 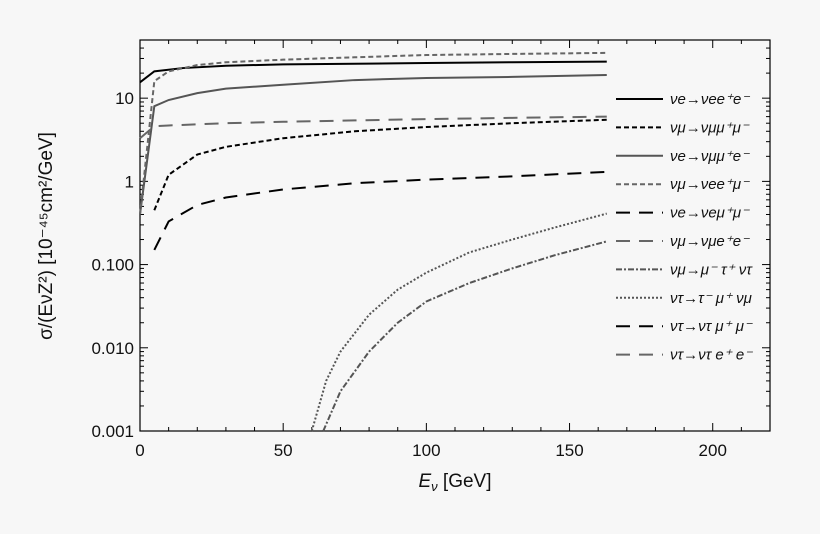 What do you see at coordinates (711, 269) in the screenshot?
I see `legend-label: νμ→μ⁻ τ⁺ ντ` at bounding box center [711, 269].